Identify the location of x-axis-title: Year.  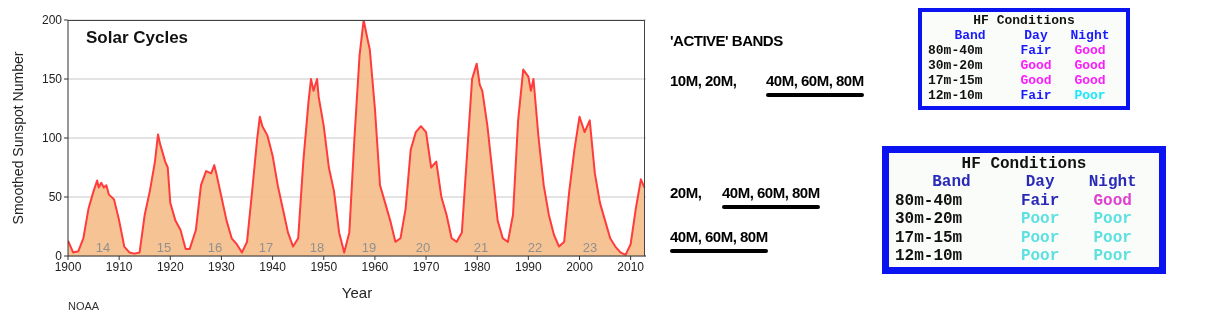
(357, 292).